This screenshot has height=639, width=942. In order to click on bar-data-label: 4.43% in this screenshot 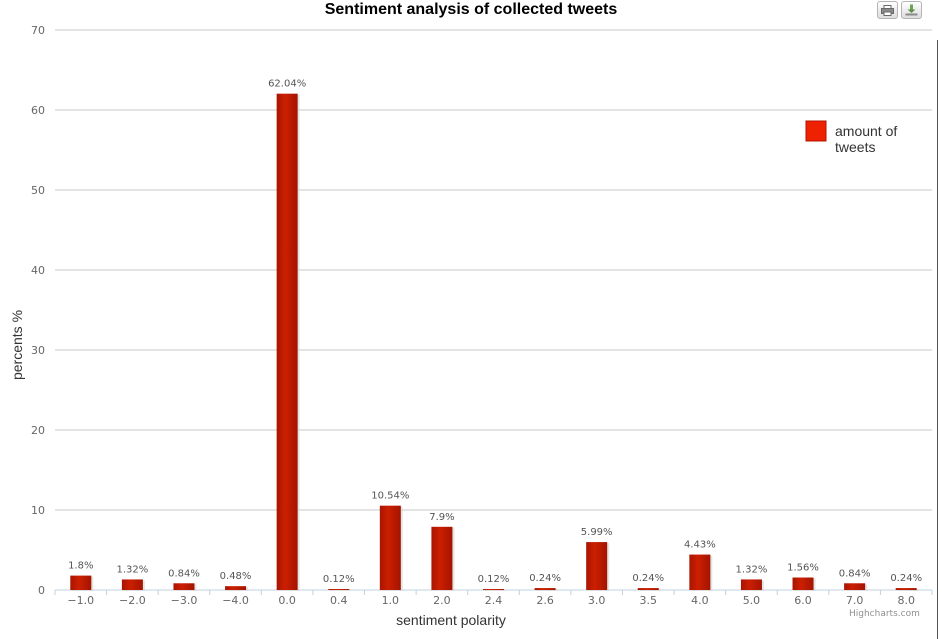, I will do `click(700, 545)`.